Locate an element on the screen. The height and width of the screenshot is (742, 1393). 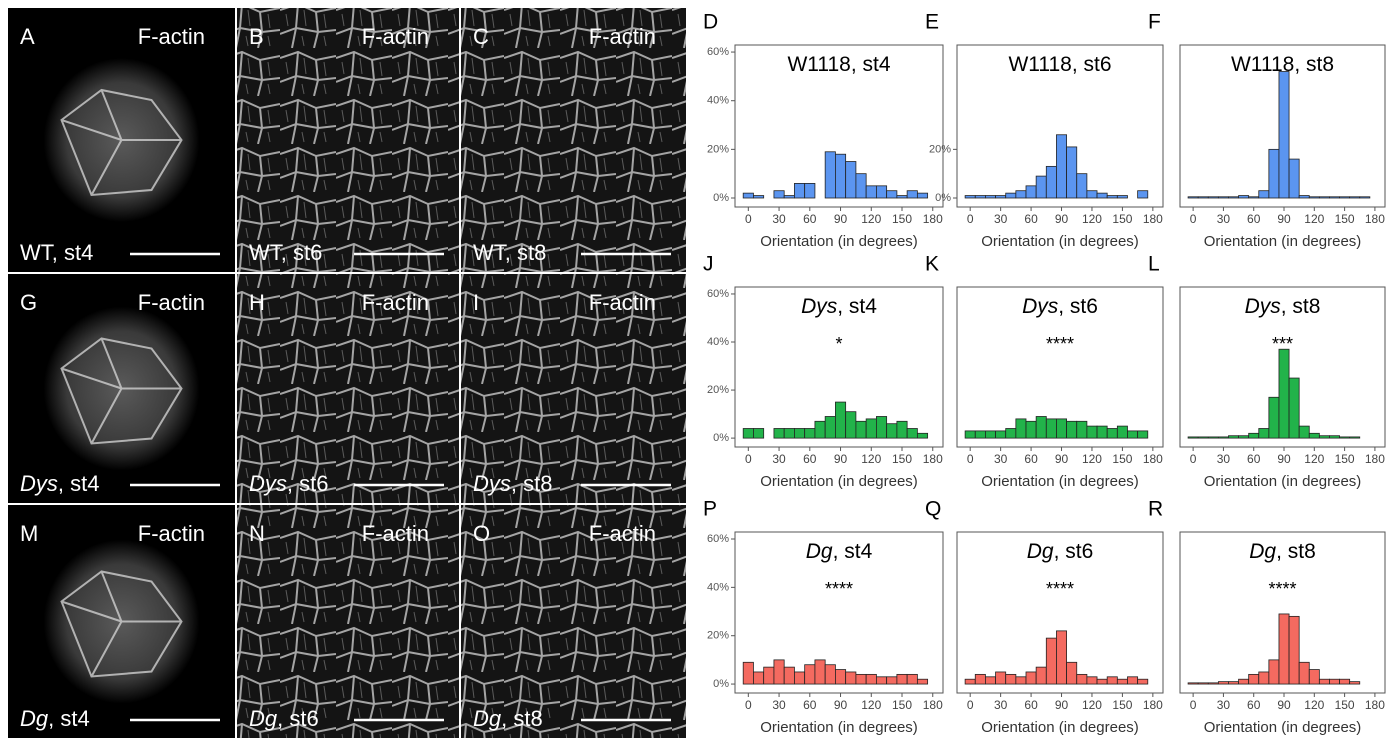
label: W1118, st8 is located at coordinates (1282, 64).